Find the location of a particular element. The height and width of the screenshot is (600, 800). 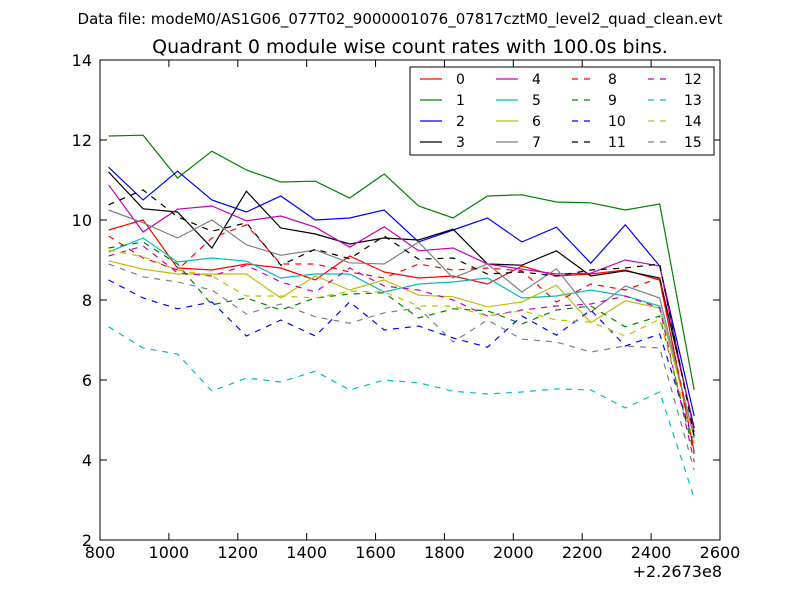

x-tick-label: 1600 is located at coordinates (375, 552).